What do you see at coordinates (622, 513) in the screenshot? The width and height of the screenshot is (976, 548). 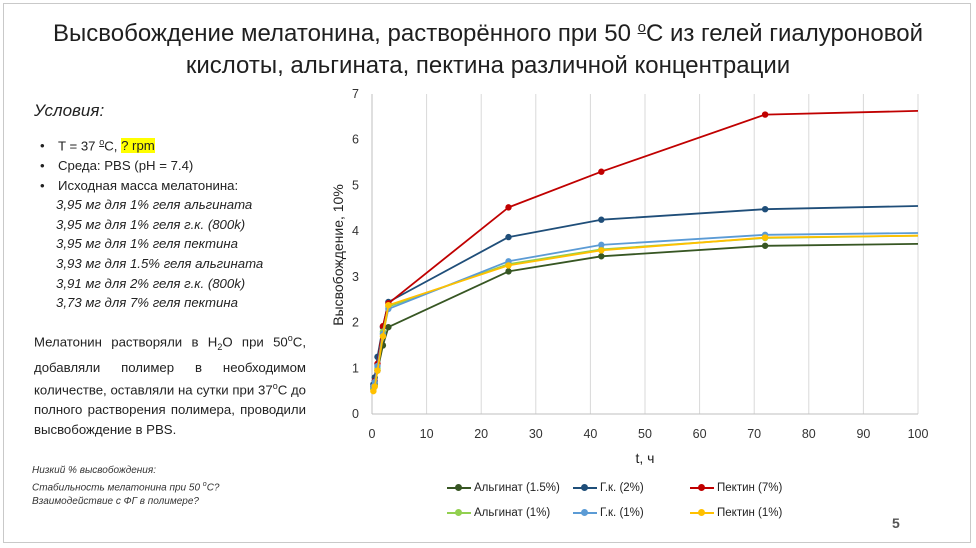 I see `legend-label: Г.к. (1%)` at bounding box center [622, 513].